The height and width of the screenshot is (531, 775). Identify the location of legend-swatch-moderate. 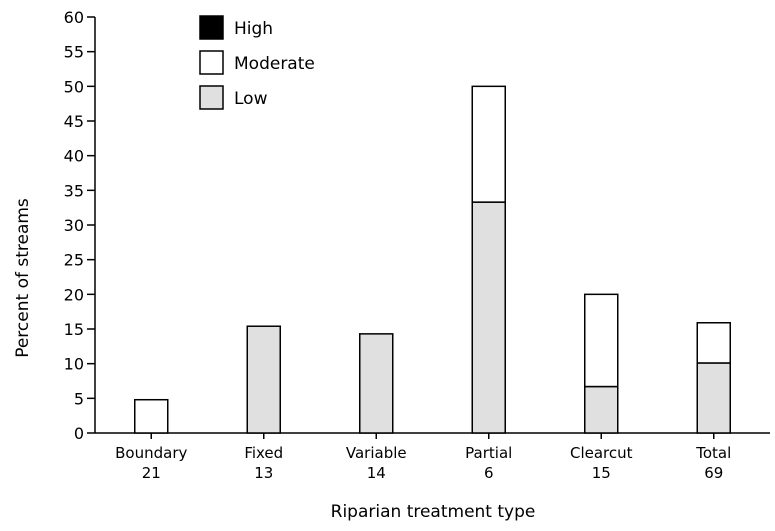
(211, 62).